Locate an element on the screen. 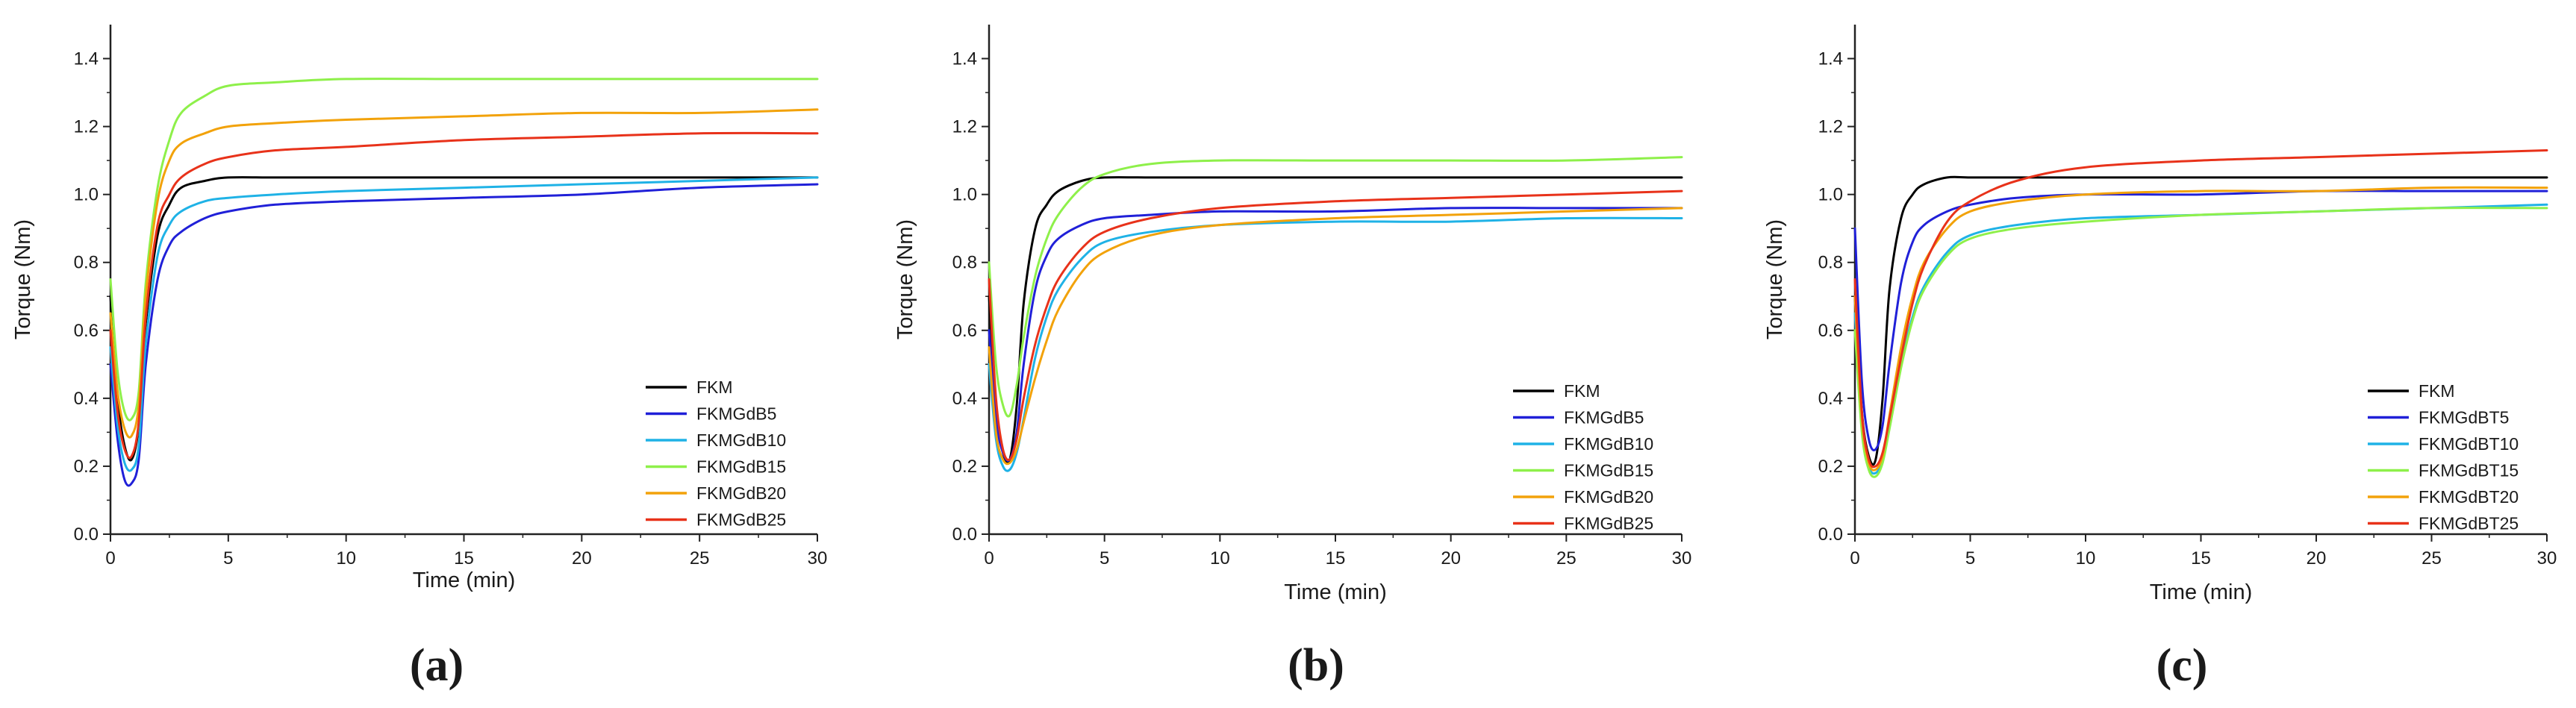 The width and height of the screenshot is (2576, 708). panel-label-a: (a) is located at coordinates (437, 666).